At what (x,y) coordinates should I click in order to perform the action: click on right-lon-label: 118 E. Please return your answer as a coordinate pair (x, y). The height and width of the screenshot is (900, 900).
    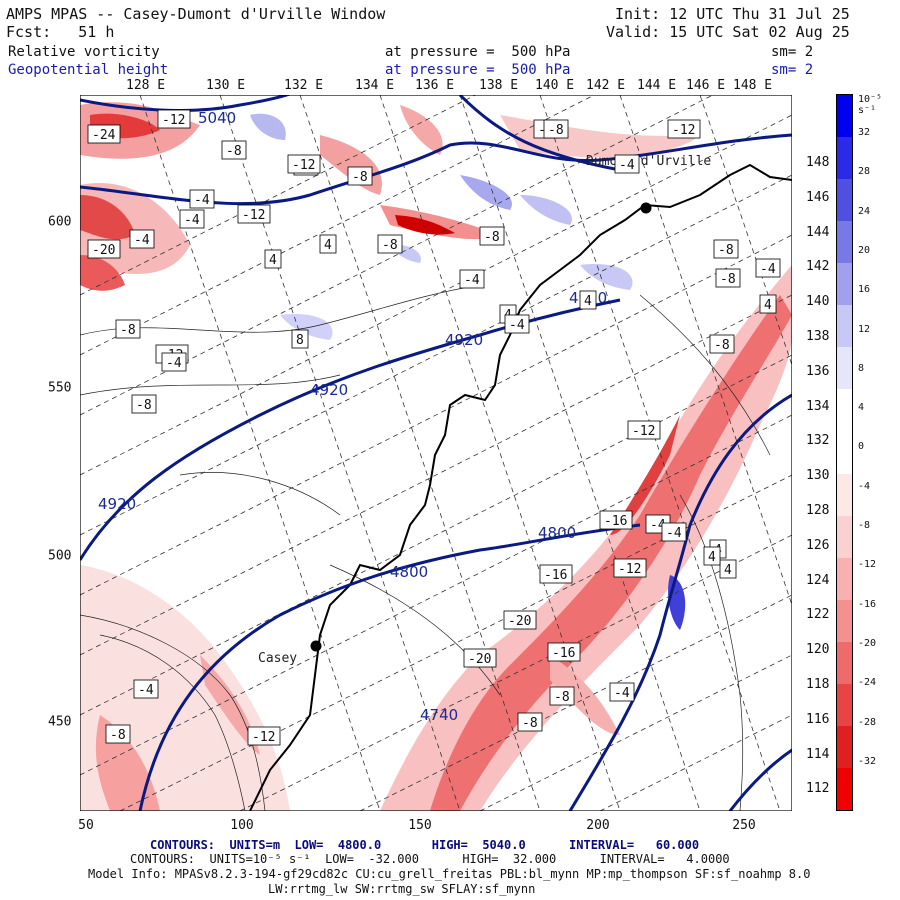
    Looking at the image, I should click on (826, 684).